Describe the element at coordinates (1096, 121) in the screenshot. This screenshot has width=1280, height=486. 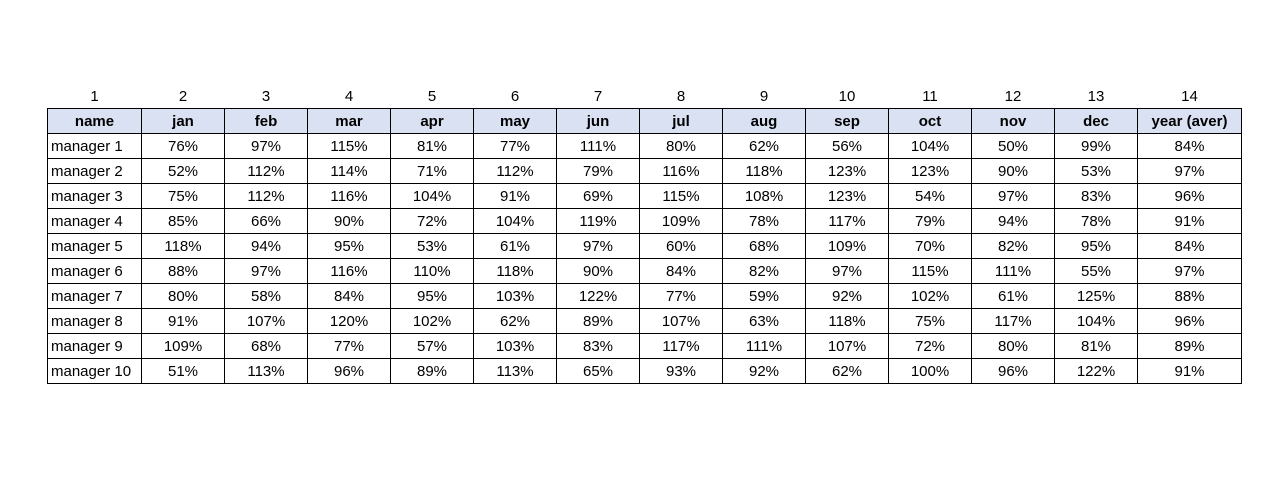
I see `header-cell-col-12: dec` at that location.